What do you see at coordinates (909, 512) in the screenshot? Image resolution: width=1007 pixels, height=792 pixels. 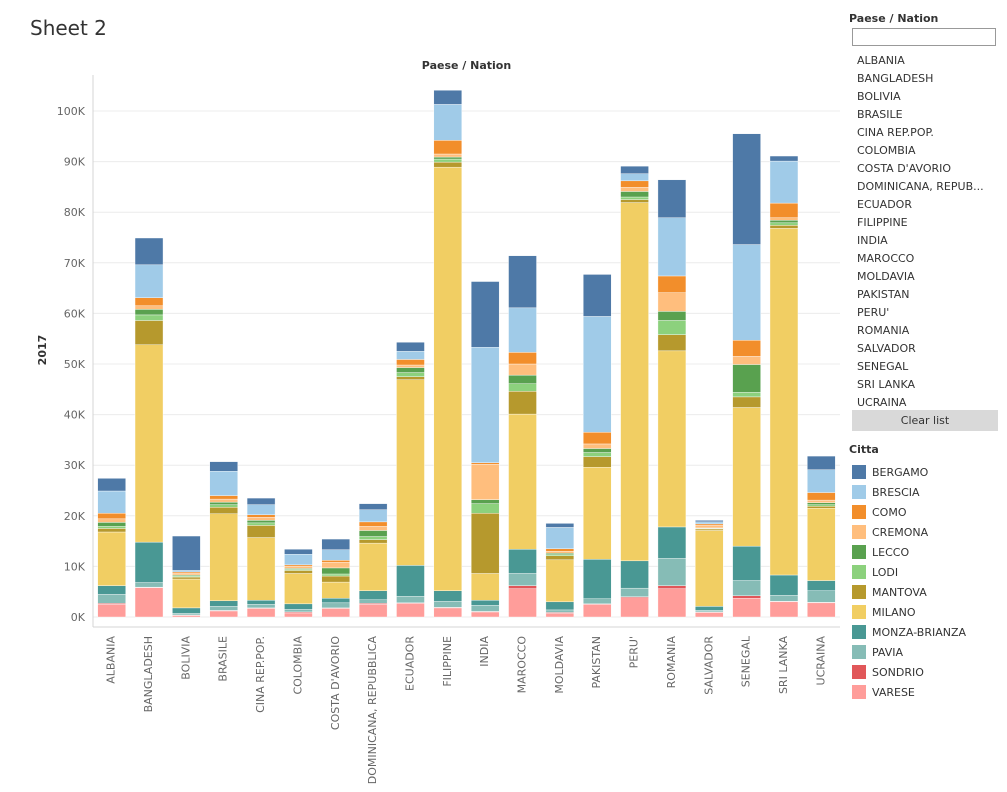 I see `legend-item: COMO` at bounding box center [909, 512].